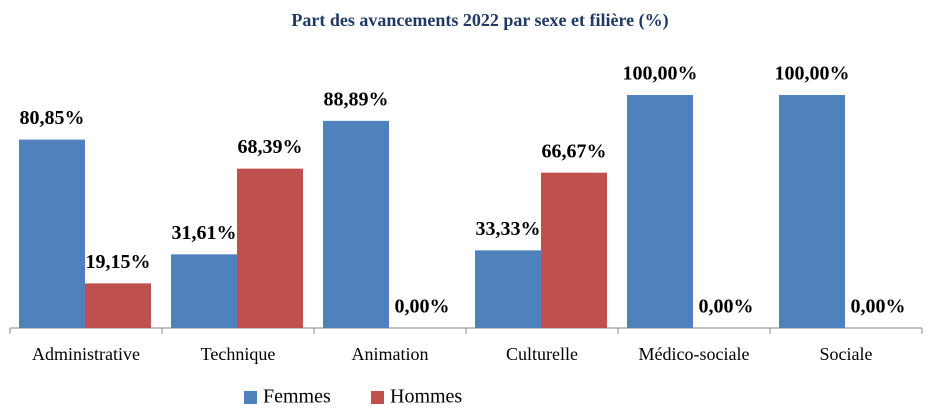 This screenshot has height=409, width=932. What do you see at coordinates (356, 99) in the screenshot?
I see `value-label: 88,89%` at bounding box center [356, 99].